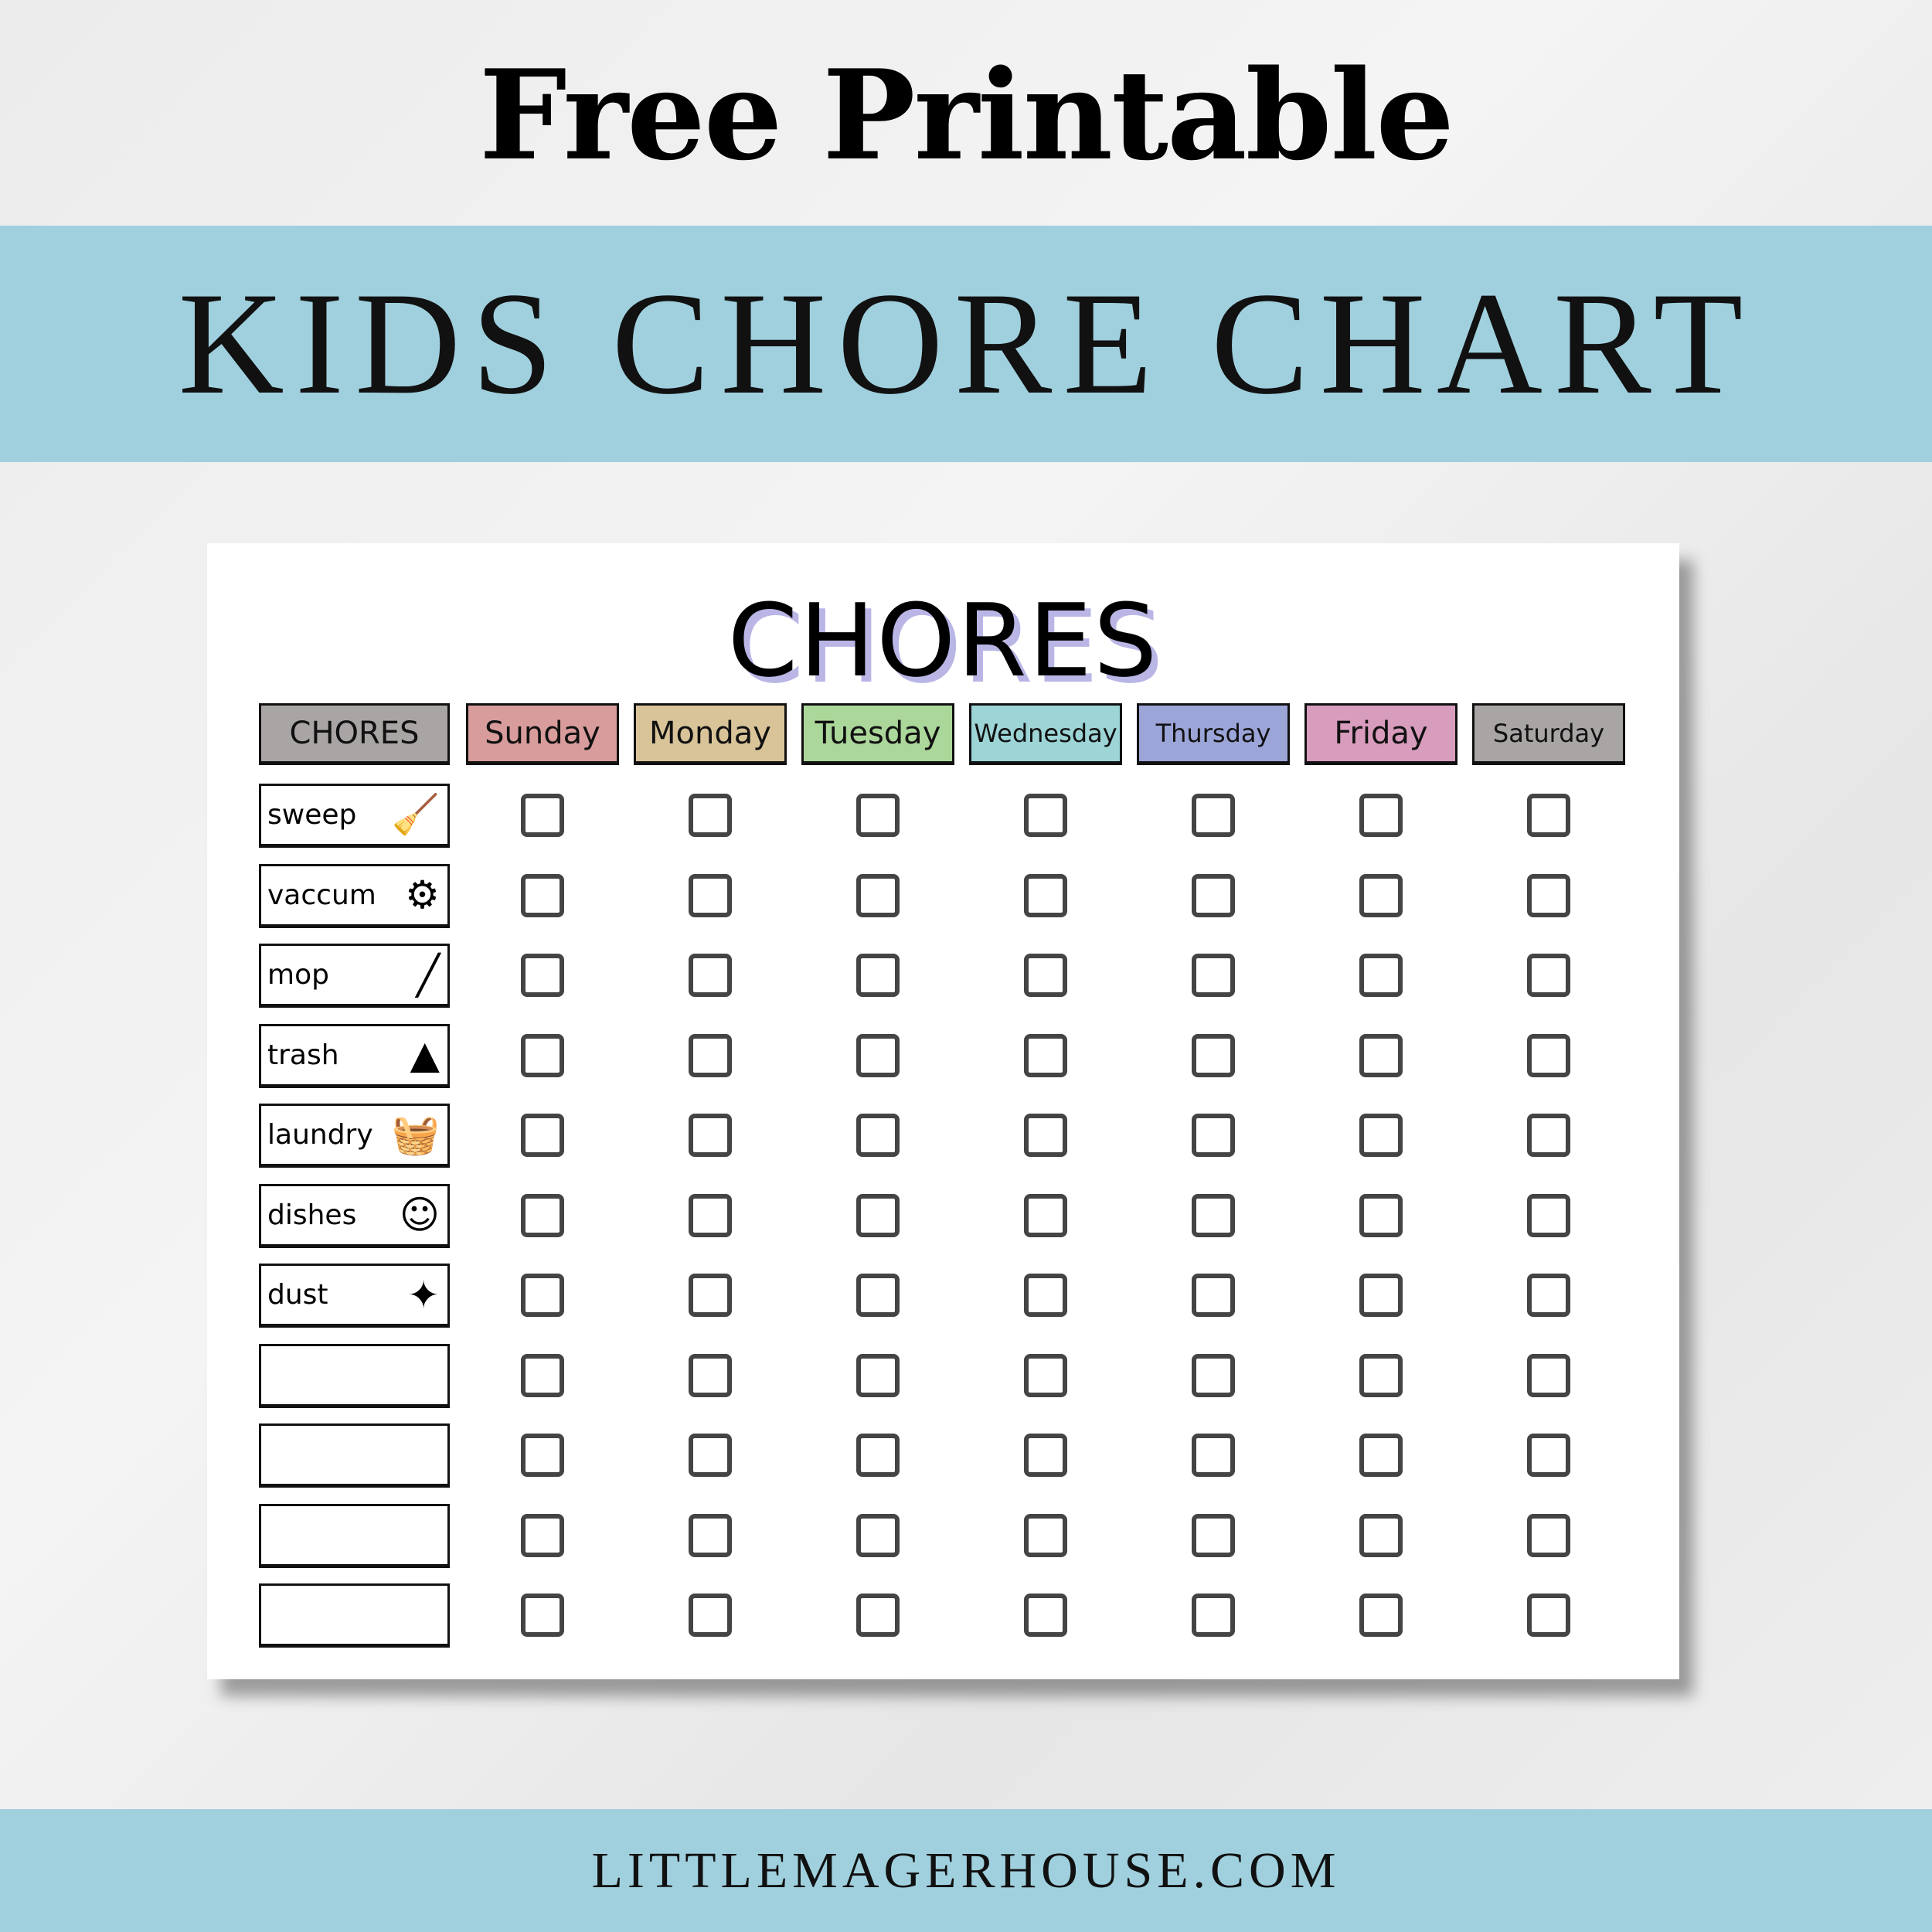 This screenshot has width=1932, height=1932. I want to click on chore-row-label: vaccum ⚙, so click(355, 896).